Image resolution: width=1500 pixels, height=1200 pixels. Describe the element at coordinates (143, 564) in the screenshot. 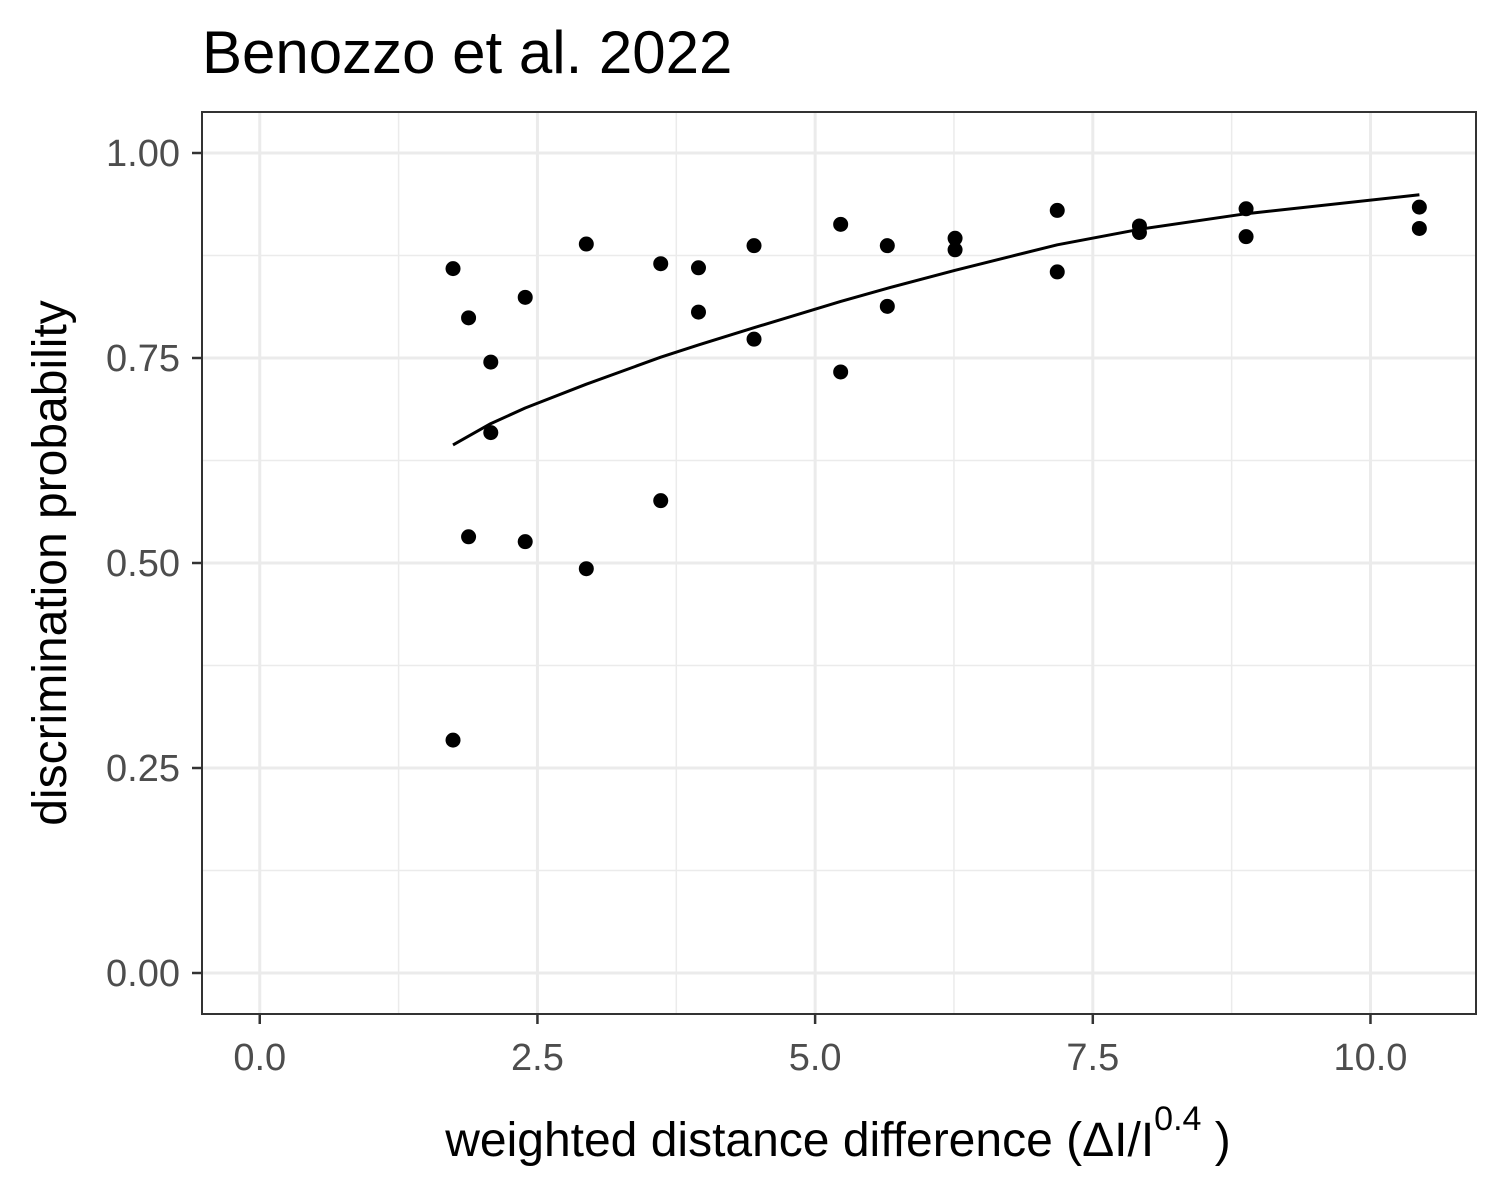

I see `y-tick-label: 0.50` at that location.